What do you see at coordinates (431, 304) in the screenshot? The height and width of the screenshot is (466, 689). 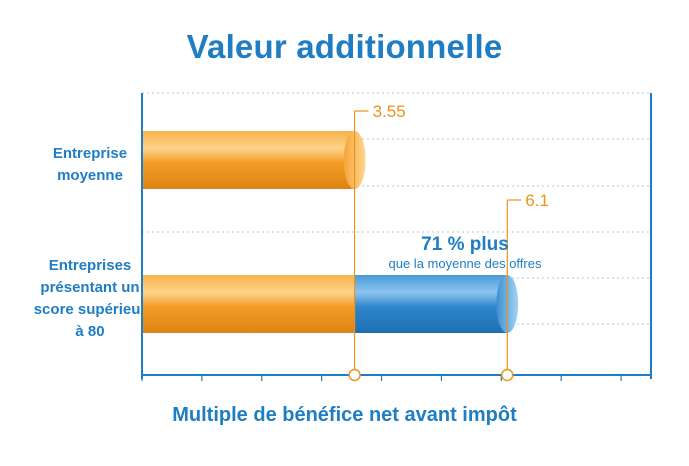 I see `bar-high-score-extra` at bounding box center [431, 304].